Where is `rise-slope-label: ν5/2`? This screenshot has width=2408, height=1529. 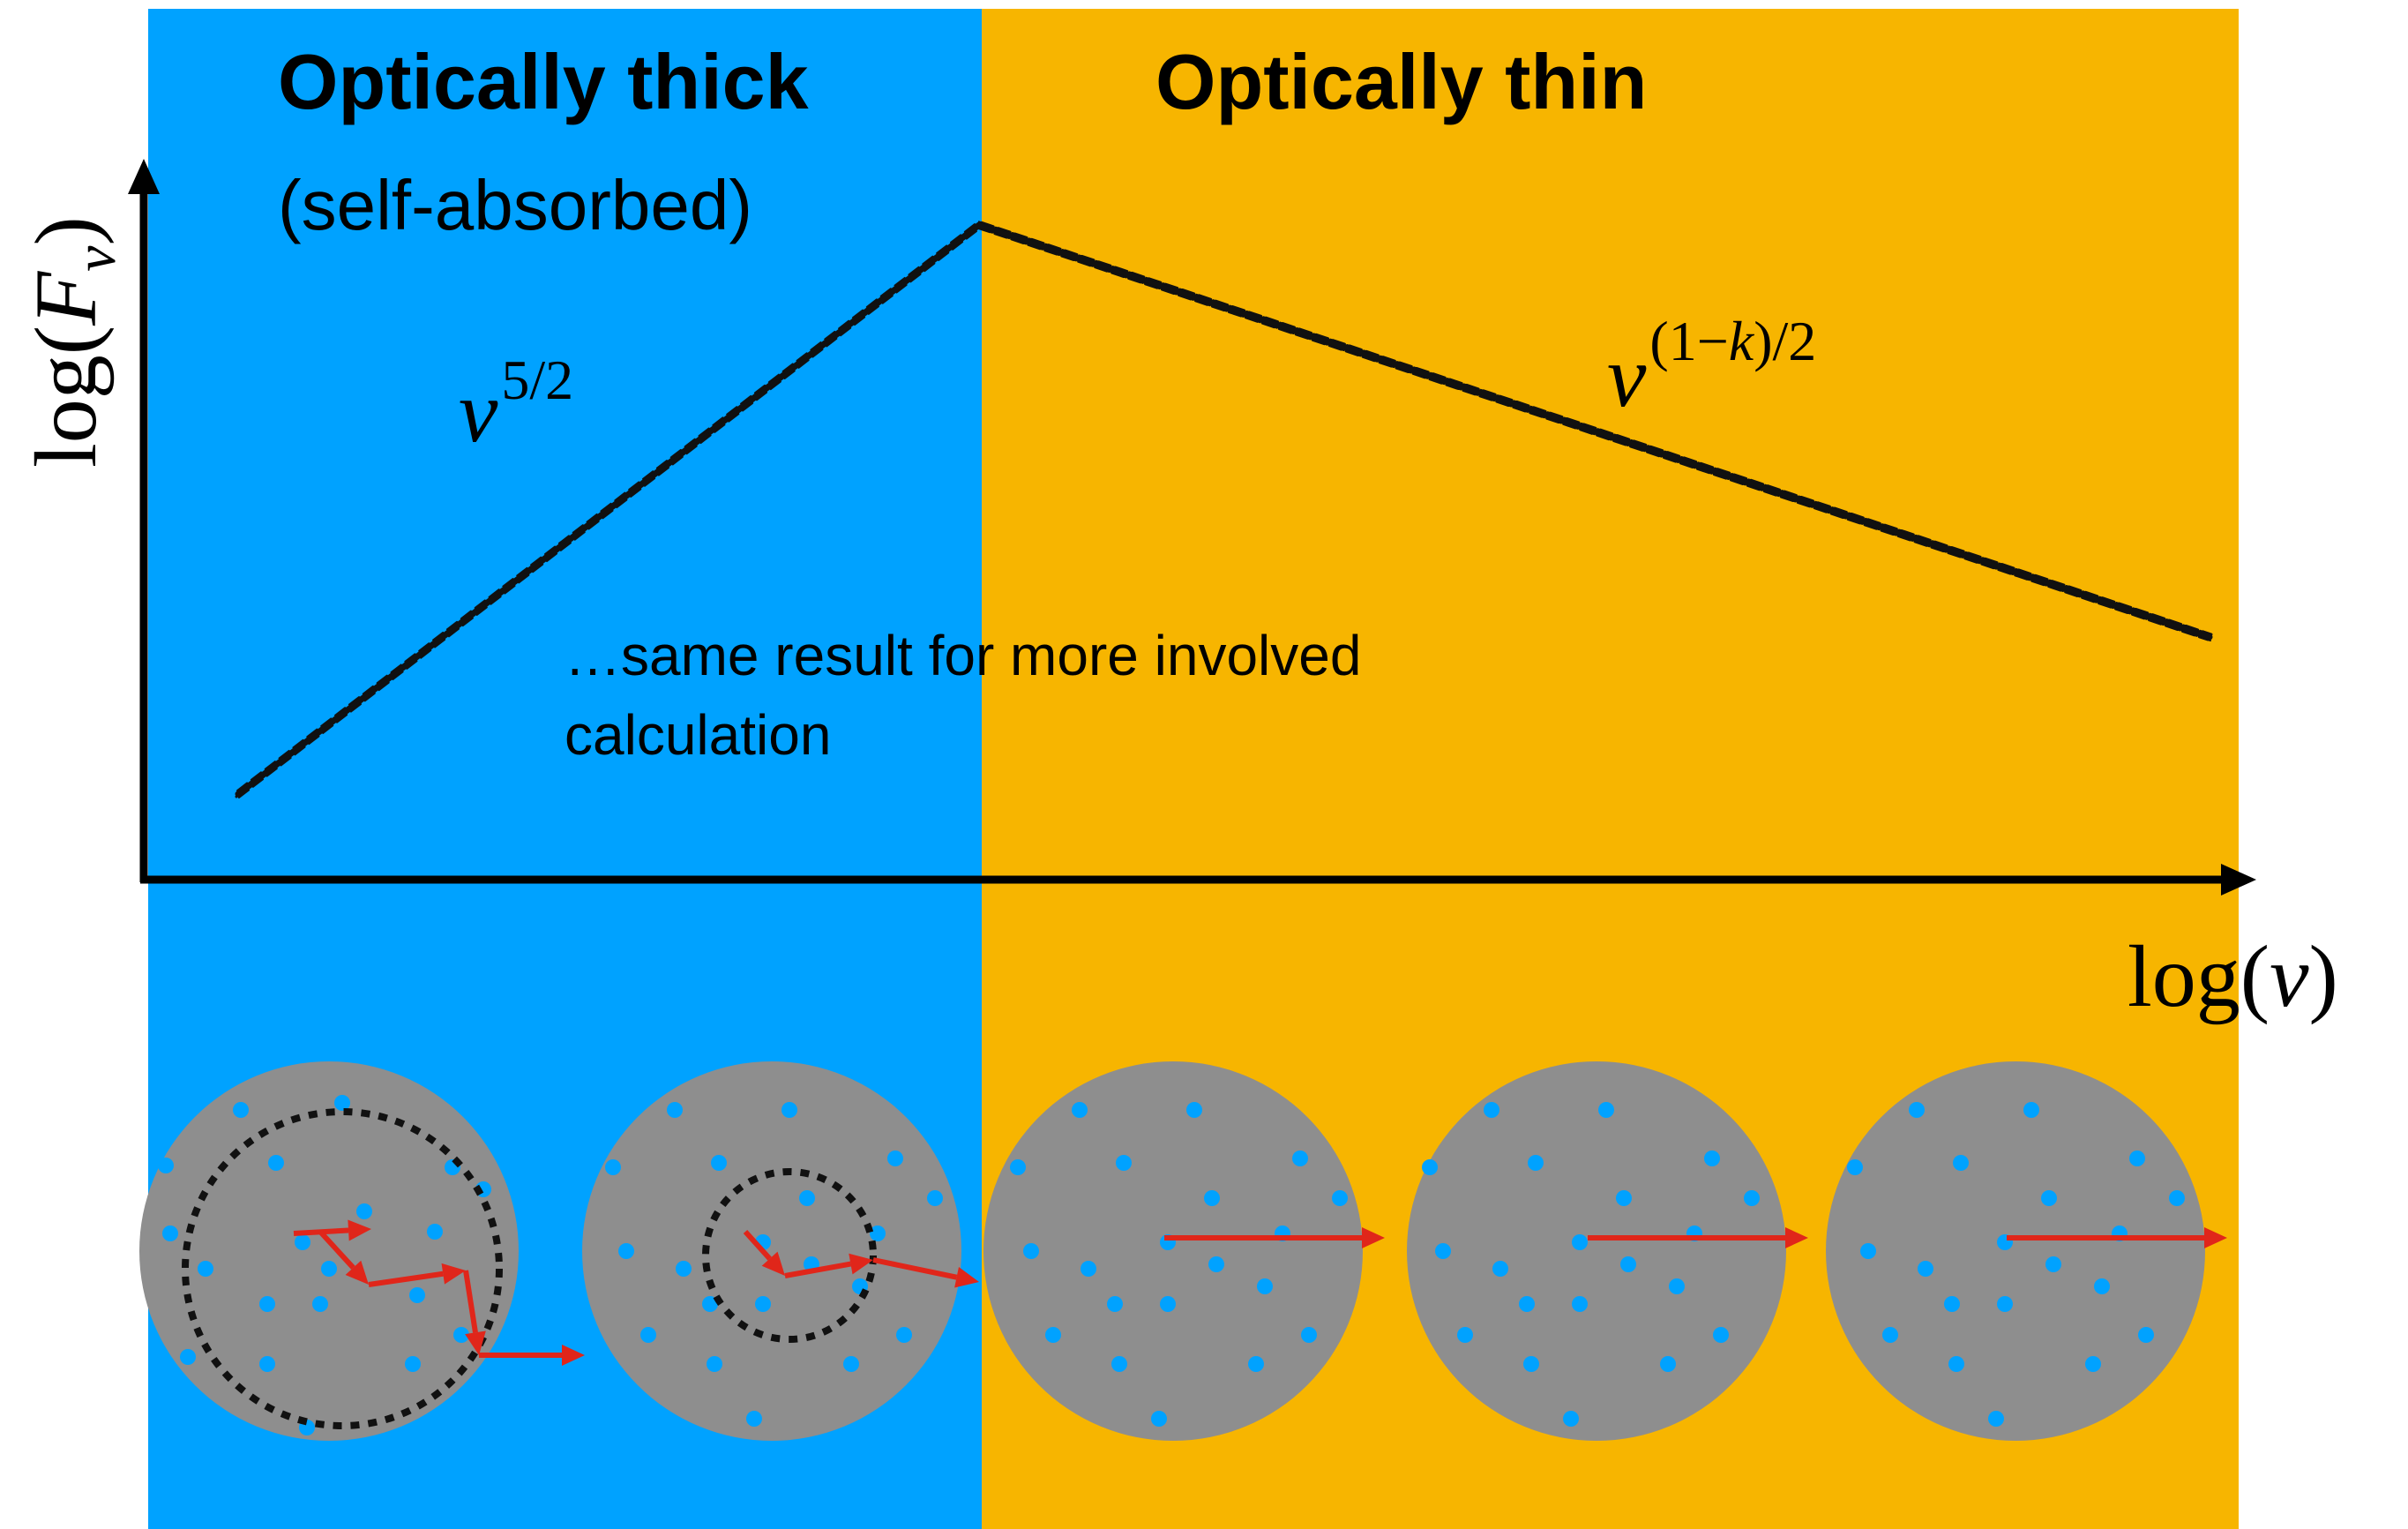 rise-slope-label: ν5/2 is located at coordinates (516, 405).